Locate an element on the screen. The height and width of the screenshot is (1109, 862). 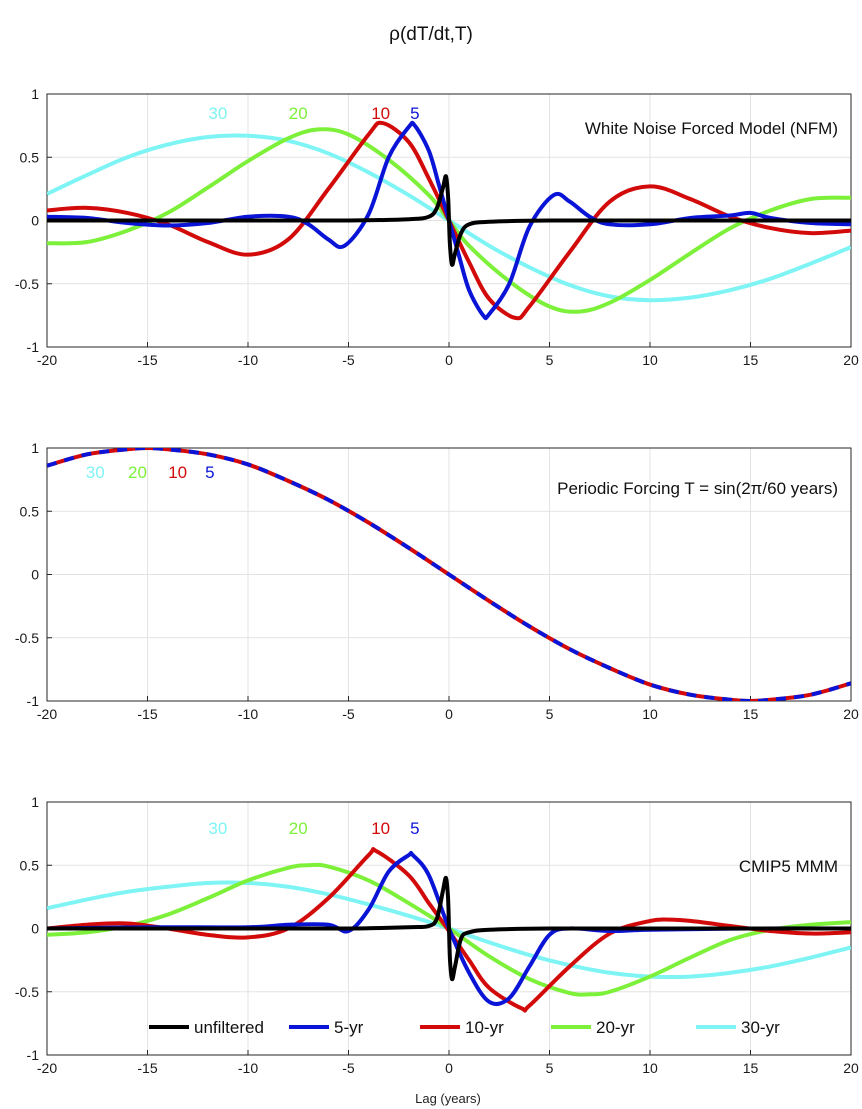
x-axis-label: Lag (years) is located at coordinates (448, 1098).